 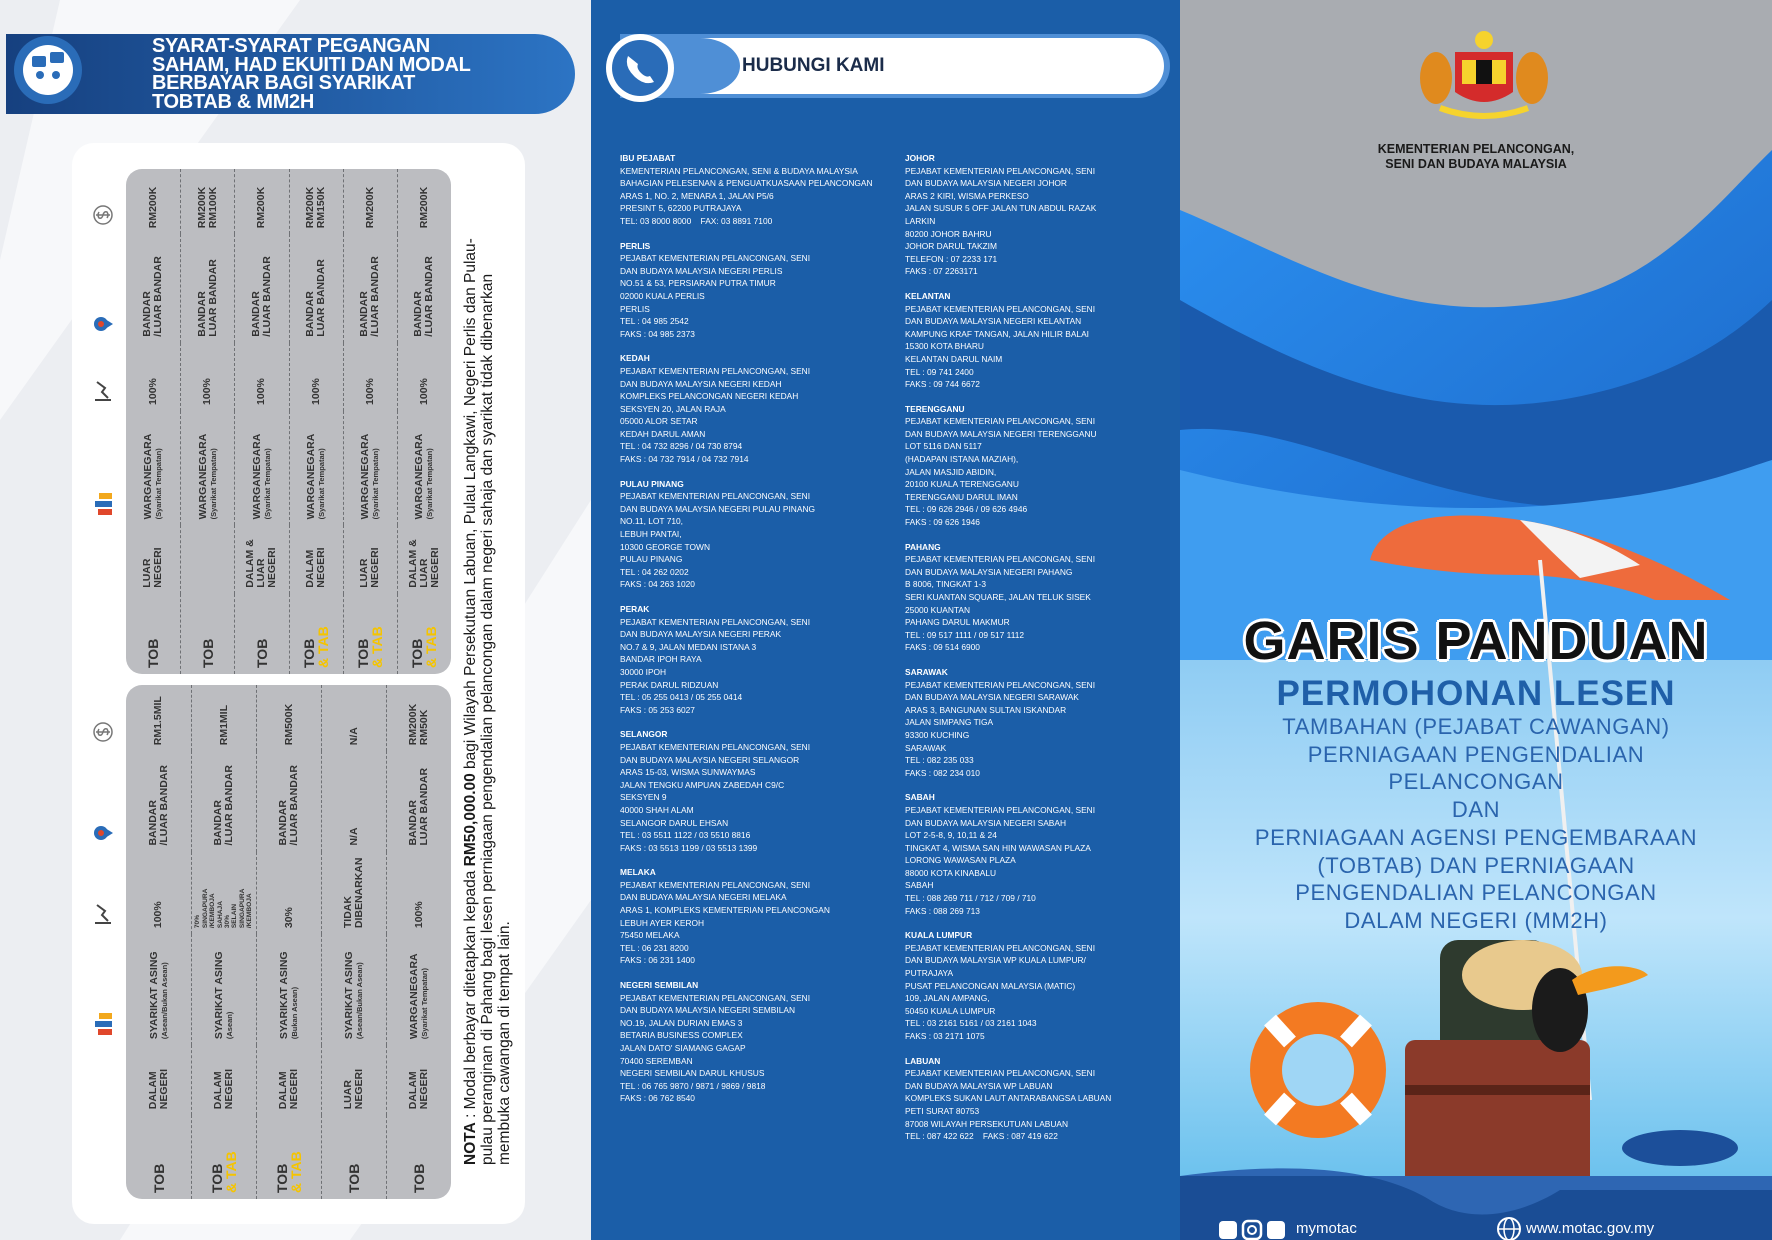 What do you see at coordinates (657, 333) in the screenshot?
I see `office-line: FAKS : 04 985 2373` at bounding box center [657, 333].